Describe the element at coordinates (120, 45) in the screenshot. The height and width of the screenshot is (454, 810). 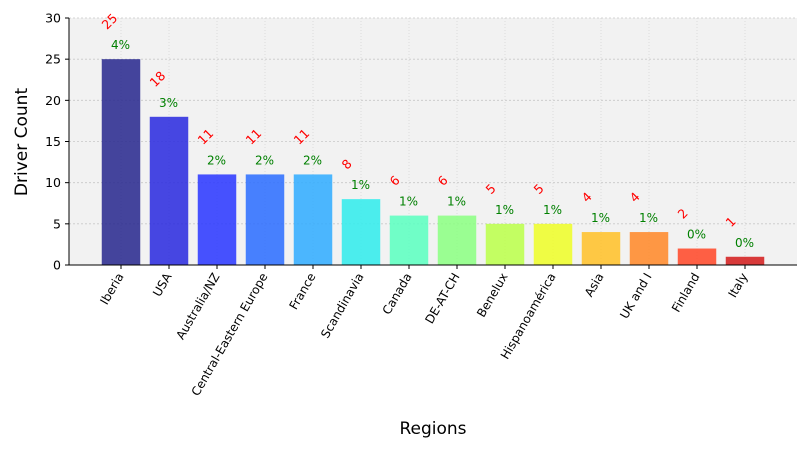
I see `percent-label: 4%` at that location.